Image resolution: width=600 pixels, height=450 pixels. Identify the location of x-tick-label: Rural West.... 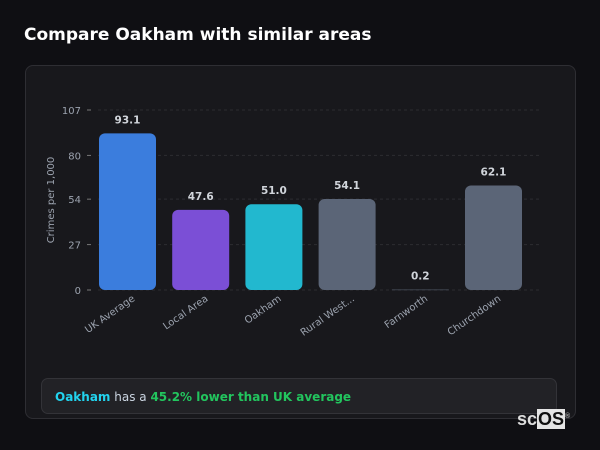
(328, 315).